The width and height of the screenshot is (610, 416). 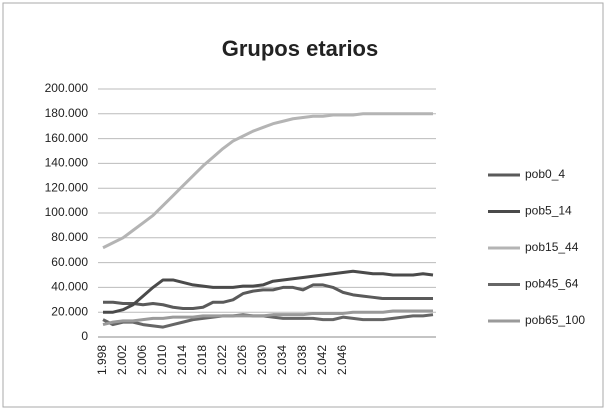 What do you see at coordinates (302, 360) in the screenshot?
I see `x-tick-label: 2.038` at bounding box center [302, 360].